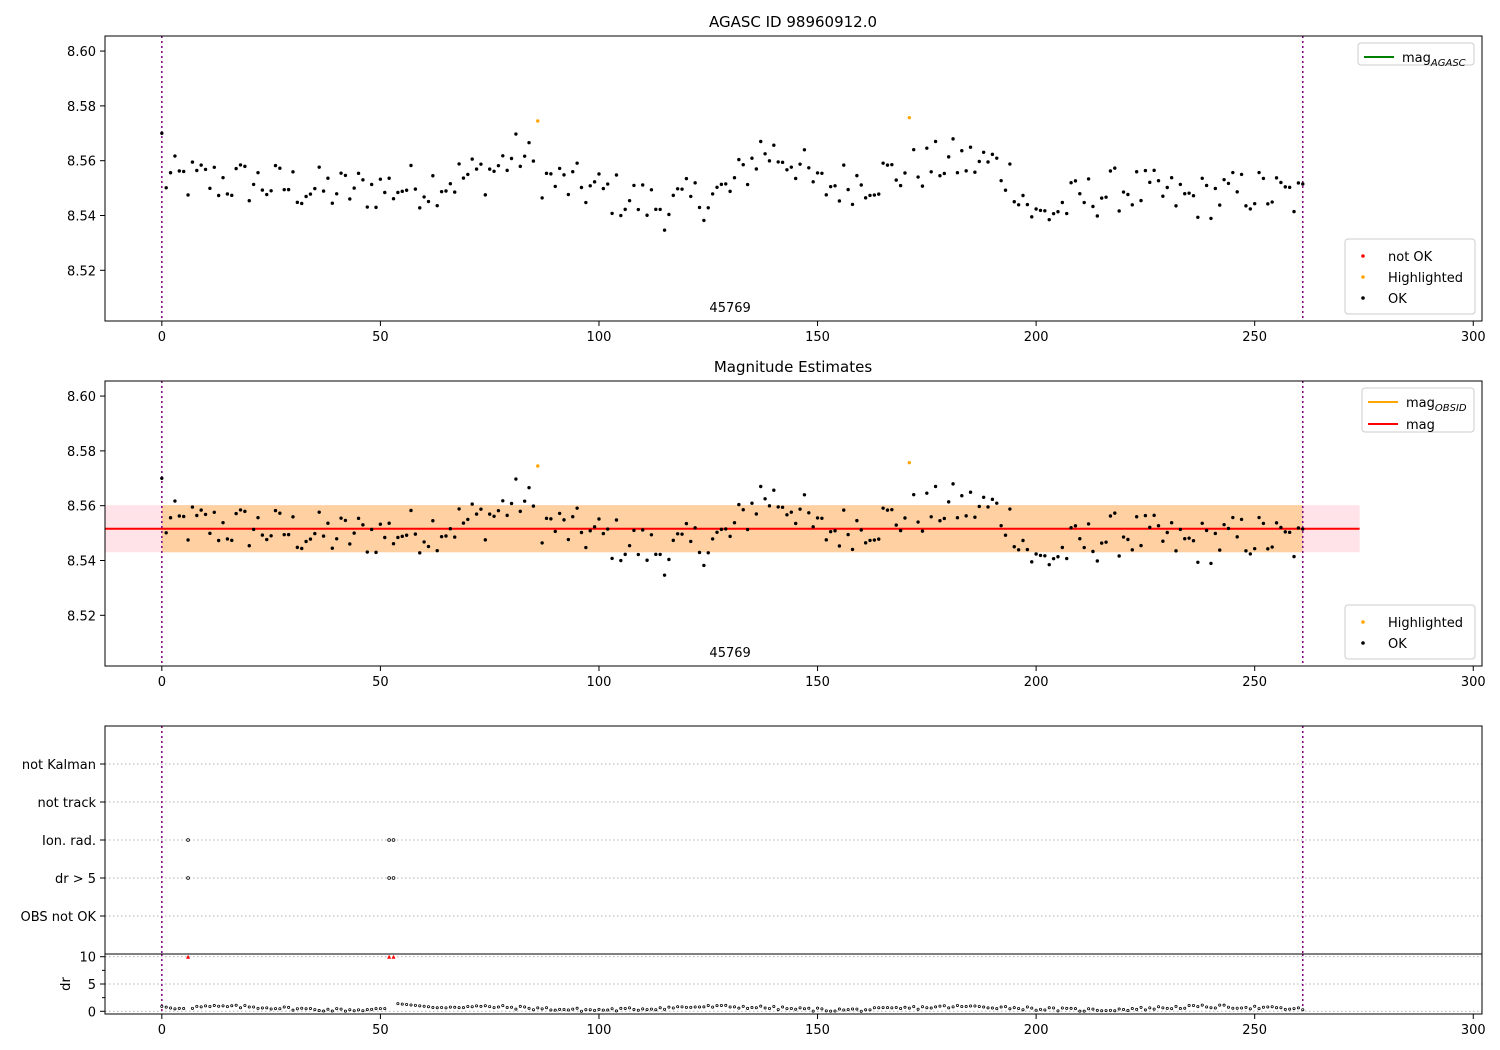  Describe the element at coordinates (389, 956) in the screenshot. I see `dr-clipped-marker` at that location.